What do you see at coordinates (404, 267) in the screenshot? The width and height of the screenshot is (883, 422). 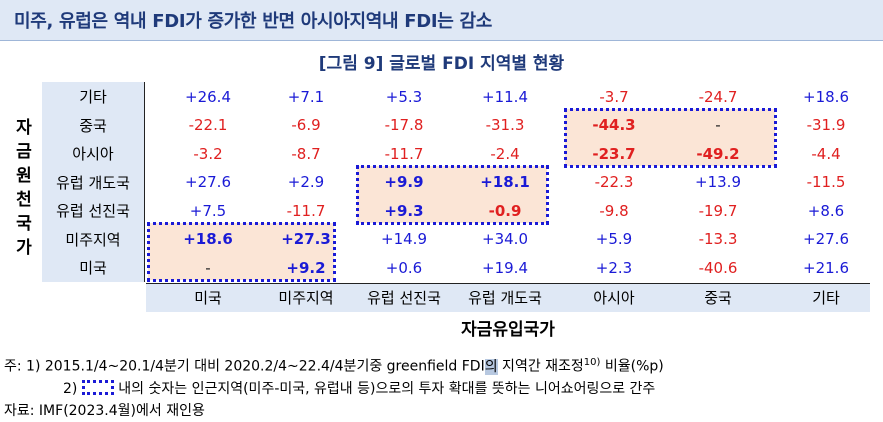 I see `matrix-cell: +0.6` at bounding box center [404, 267].